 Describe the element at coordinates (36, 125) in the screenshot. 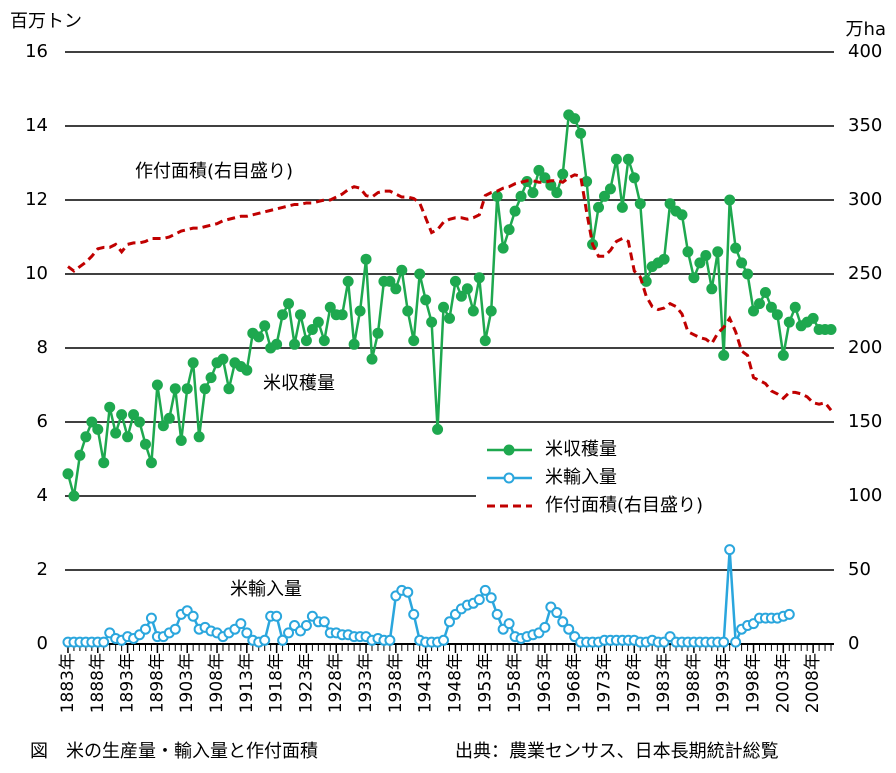

I see `y-tick-label: 14` at that location.